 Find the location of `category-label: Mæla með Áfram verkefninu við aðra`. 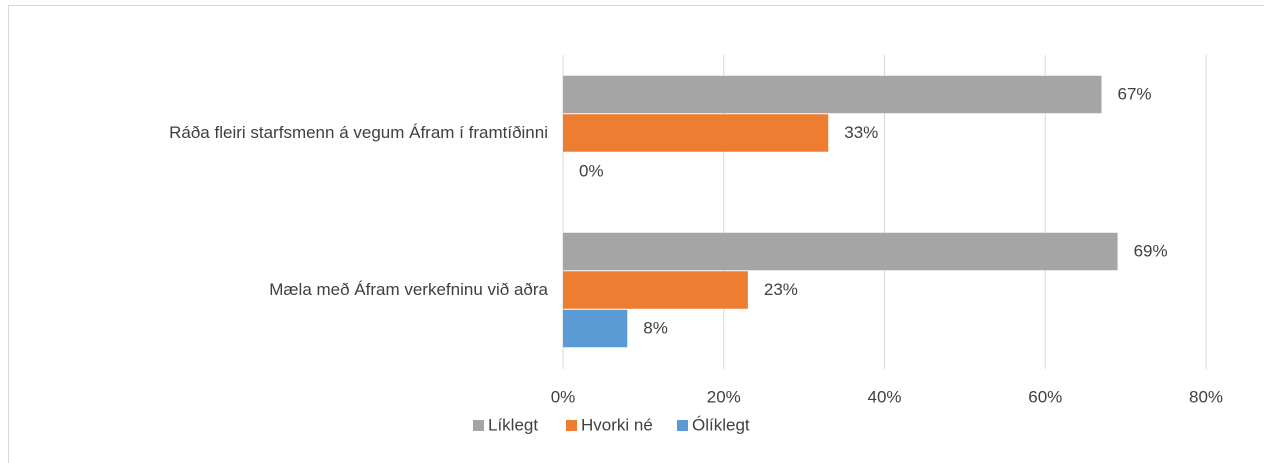

category-label: Mæla með Áfram verkefninu við aðra is located at coordinates (408, 289).